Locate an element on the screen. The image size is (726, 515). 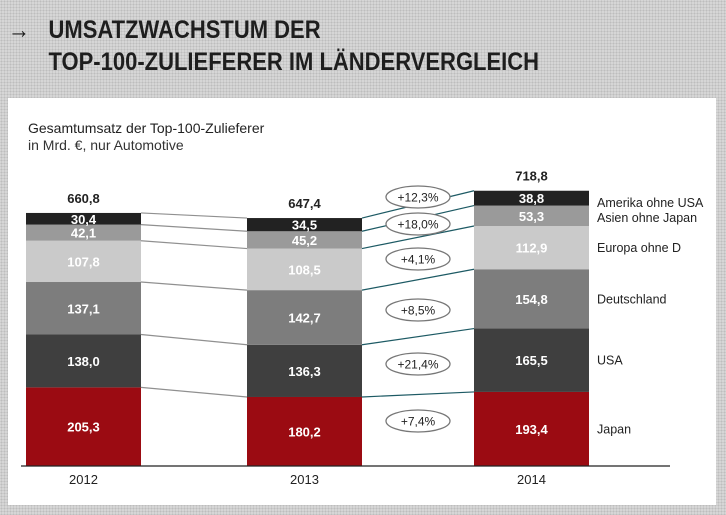
bar-value-label: 165,5 is located at coordinates (531, 360).